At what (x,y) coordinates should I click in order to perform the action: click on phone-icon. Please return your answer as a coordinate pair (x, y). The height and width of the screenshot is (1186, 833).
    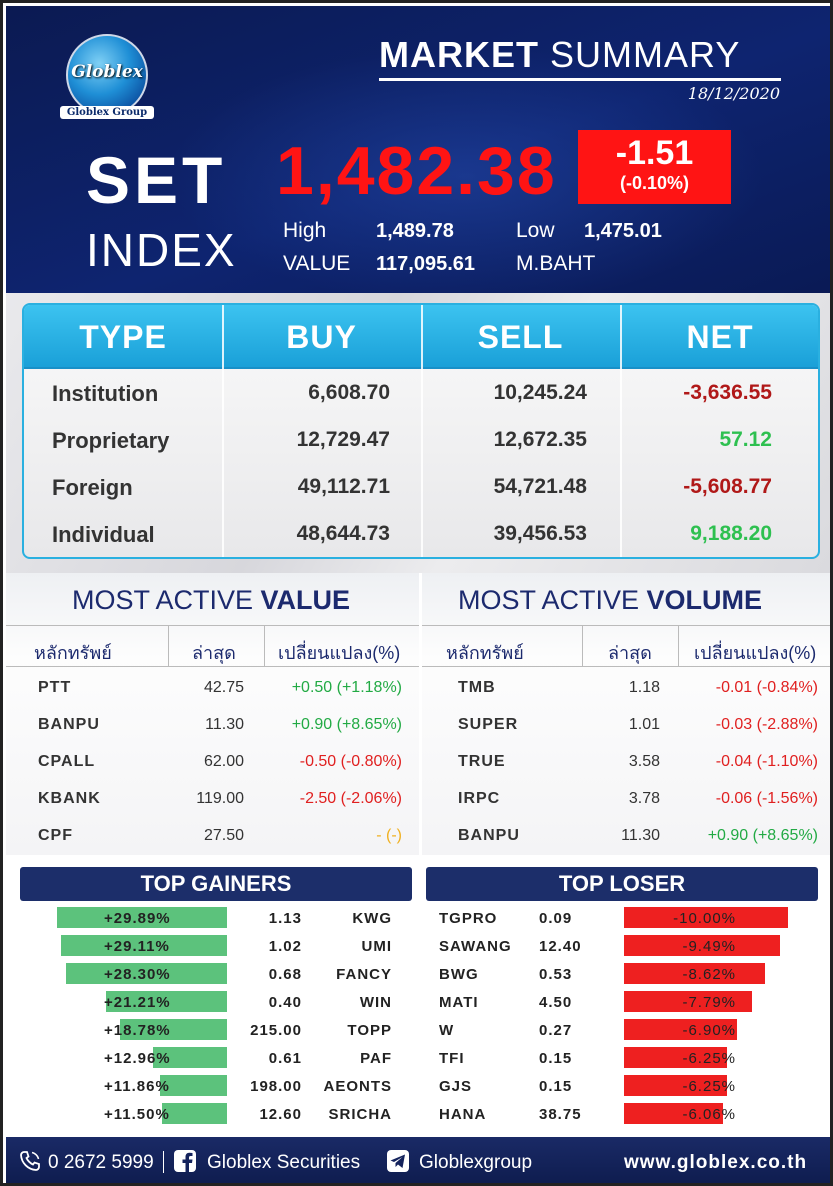
    Looking at the image, I should click on (30, 1161).